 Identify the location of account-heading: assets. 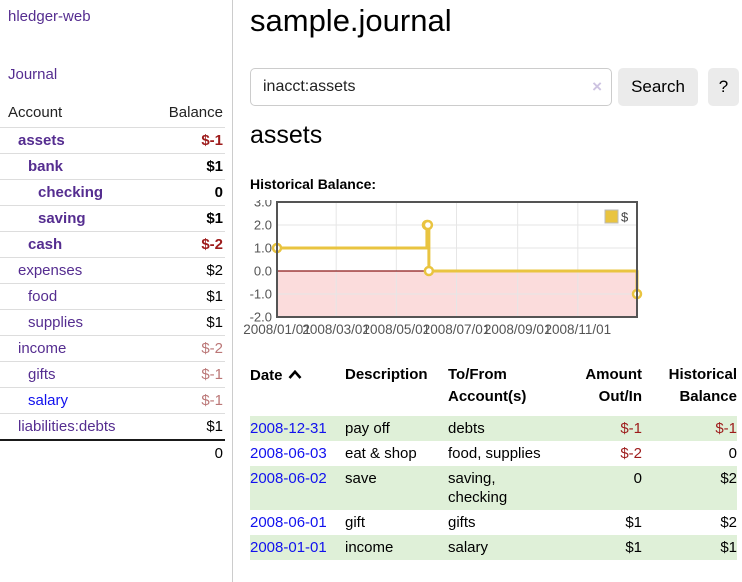
(286, 135).